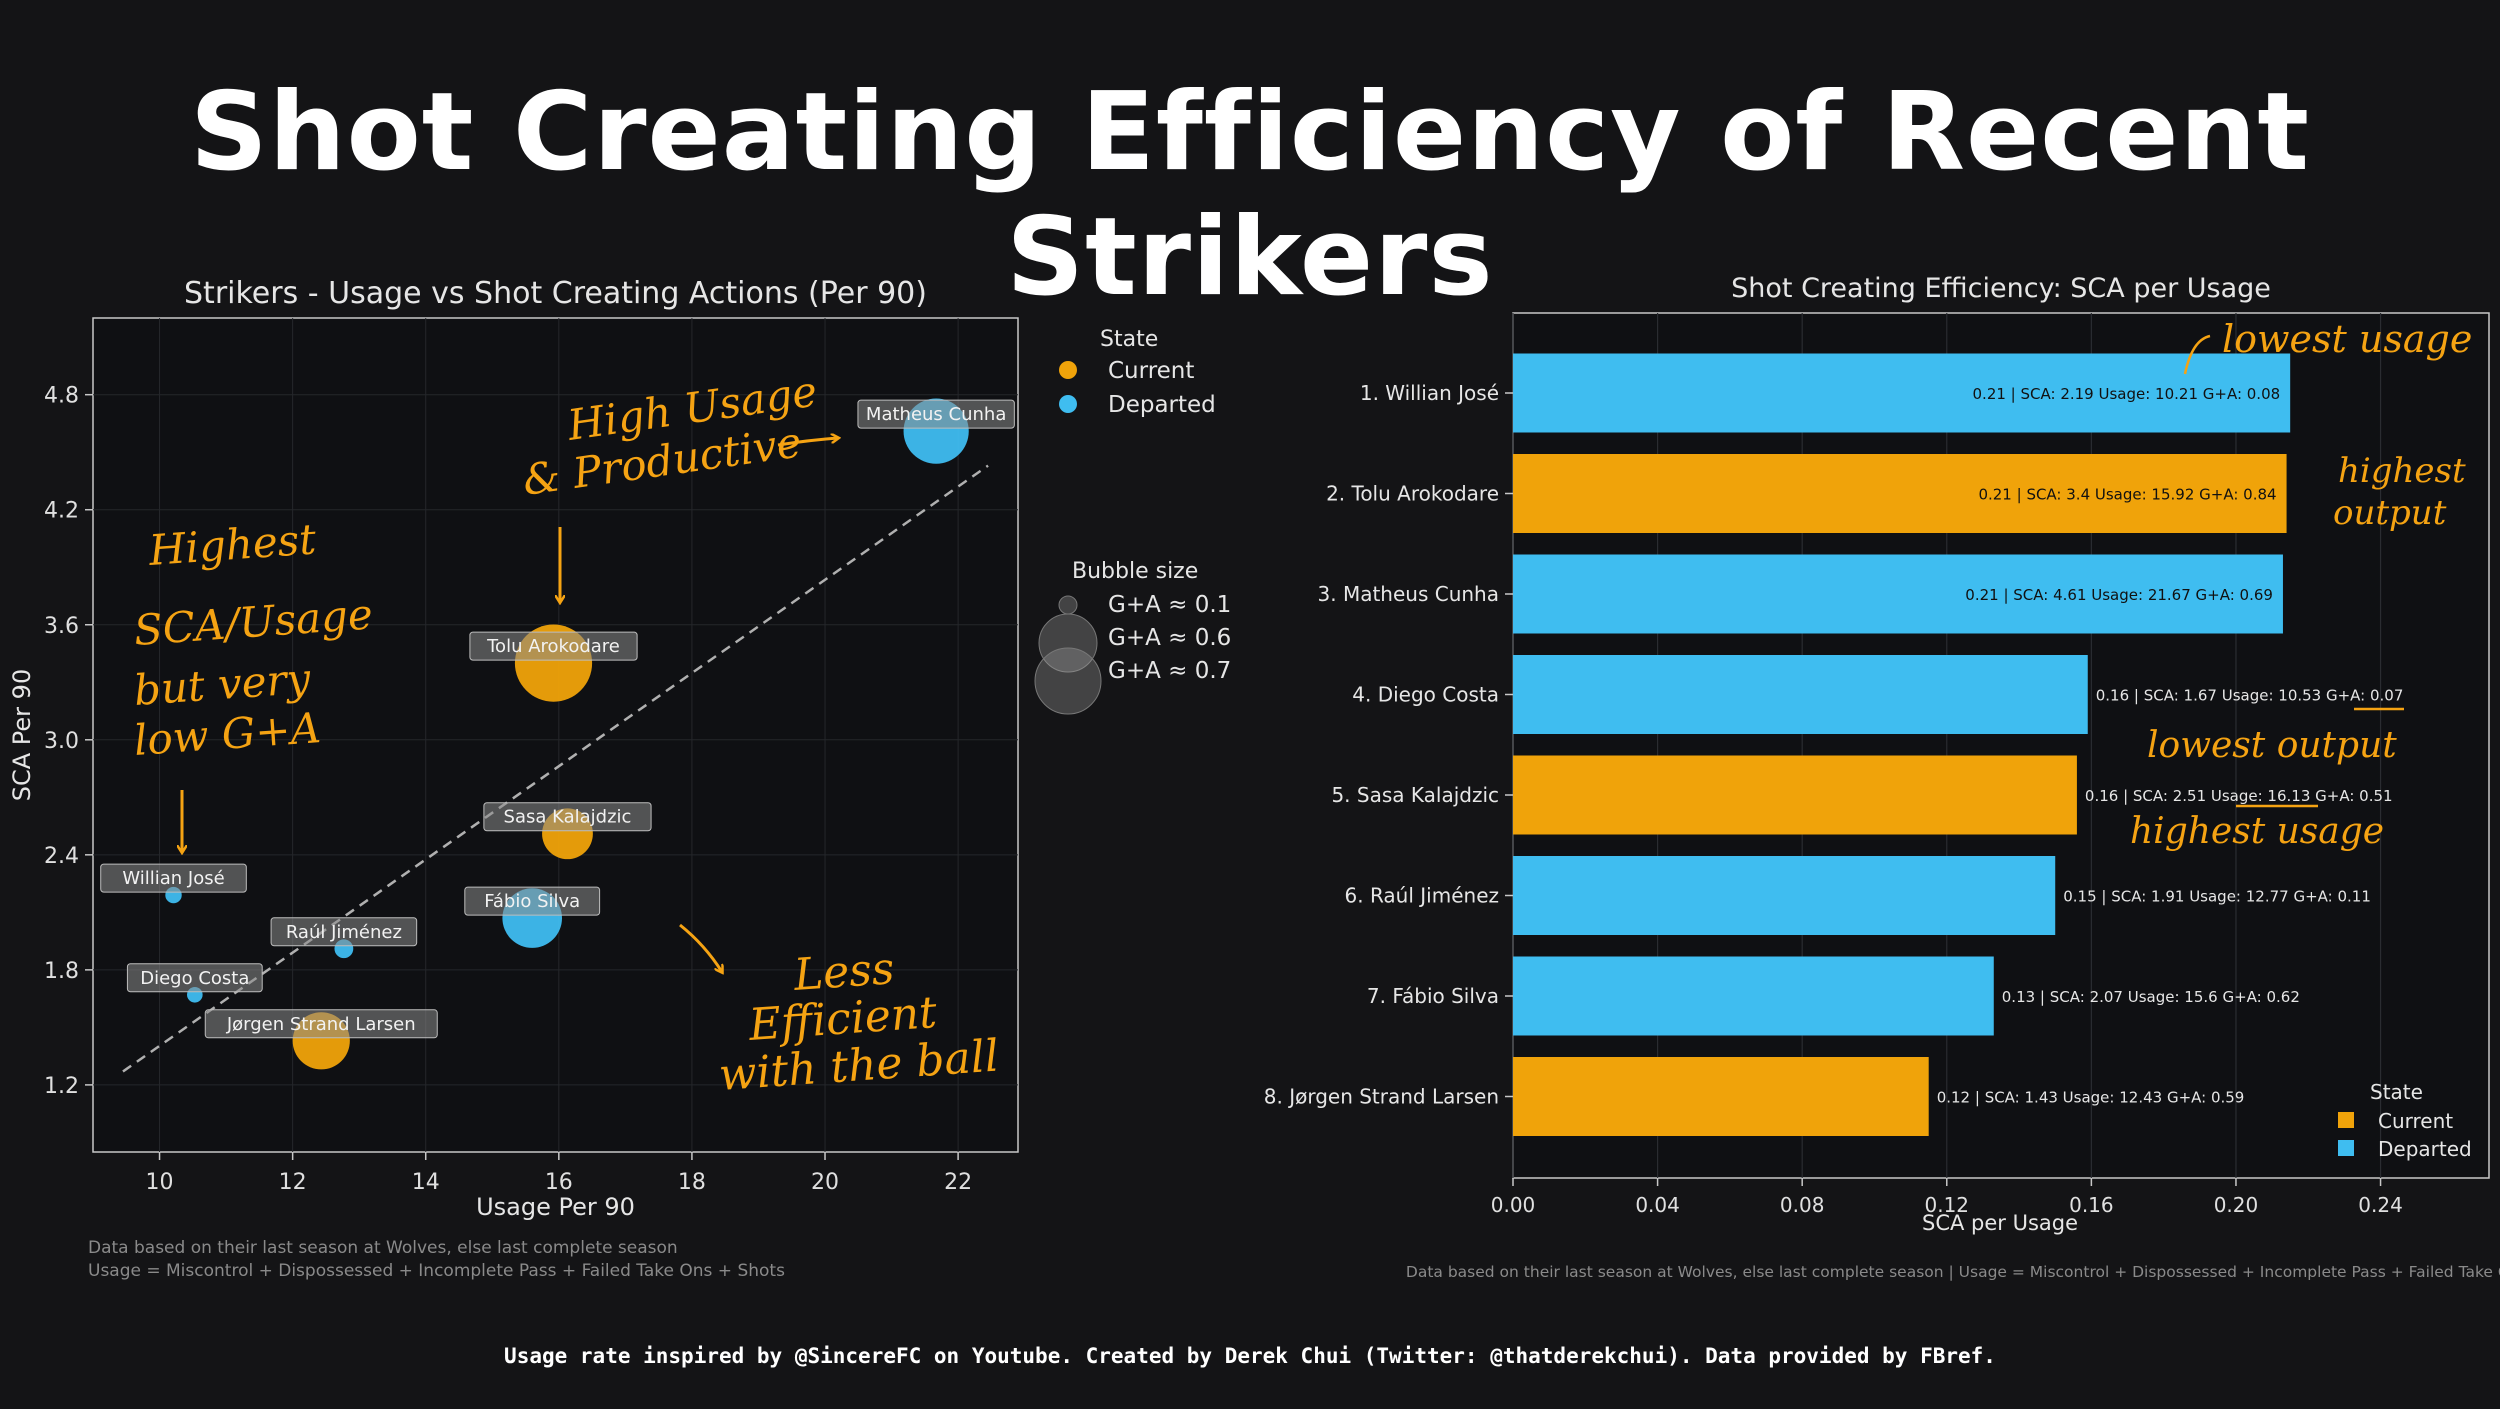  I want to click on bar-title: Shot Creating Efficiency: SCA per Usage, so click(2001, 288).